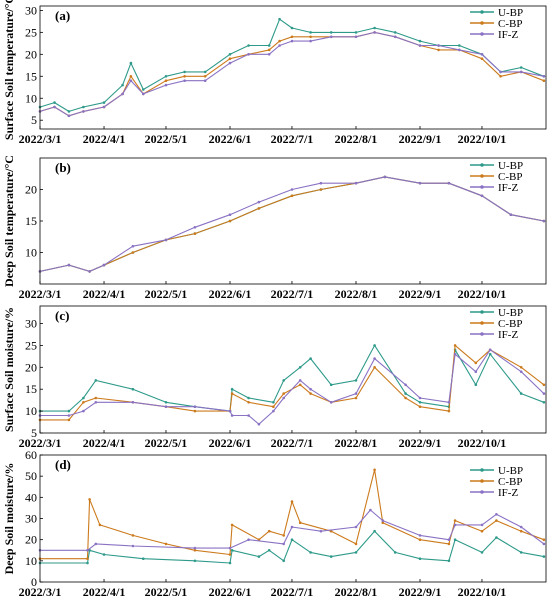 The width and height of the screenshot is (550, 601). Describe the element at coordinates (31, 389) in the screenshot. I see `y-tick-label: 15` at that location.